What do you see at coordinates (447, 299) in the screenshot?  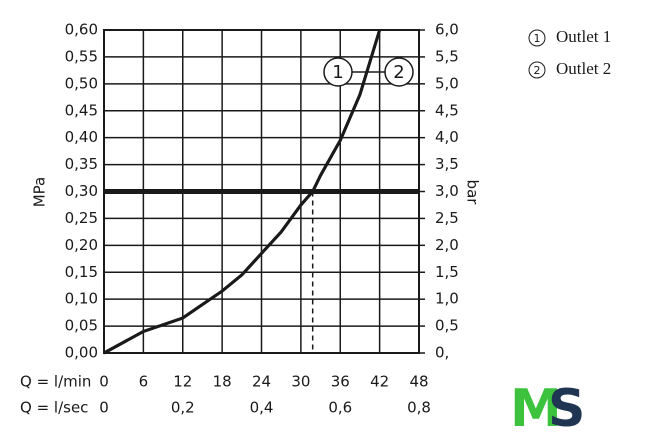 I see `y2-tick-label: 1,0` at bounding box center [447, 299].